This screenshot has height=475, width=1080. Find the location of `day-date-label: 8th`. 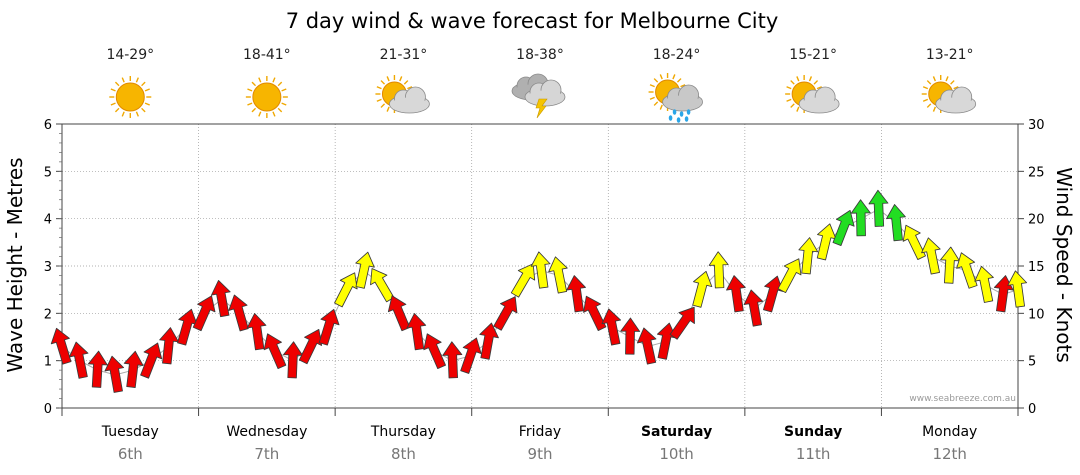

day-date-label: 8th is located at coordinates (403, 454).